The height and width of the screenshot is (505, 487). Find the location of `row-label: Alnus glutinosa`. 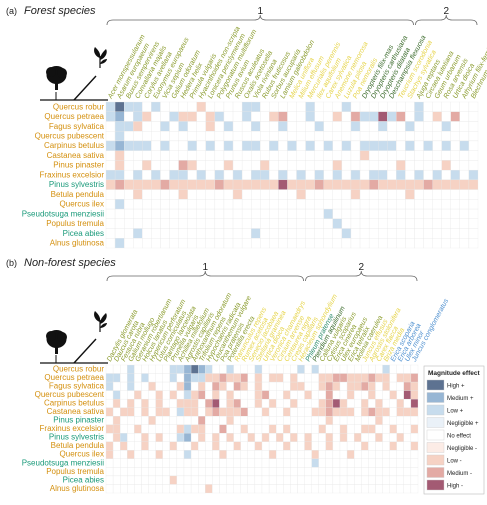

row-label: Alnus glutinosa is located at coordinates (77, 243).